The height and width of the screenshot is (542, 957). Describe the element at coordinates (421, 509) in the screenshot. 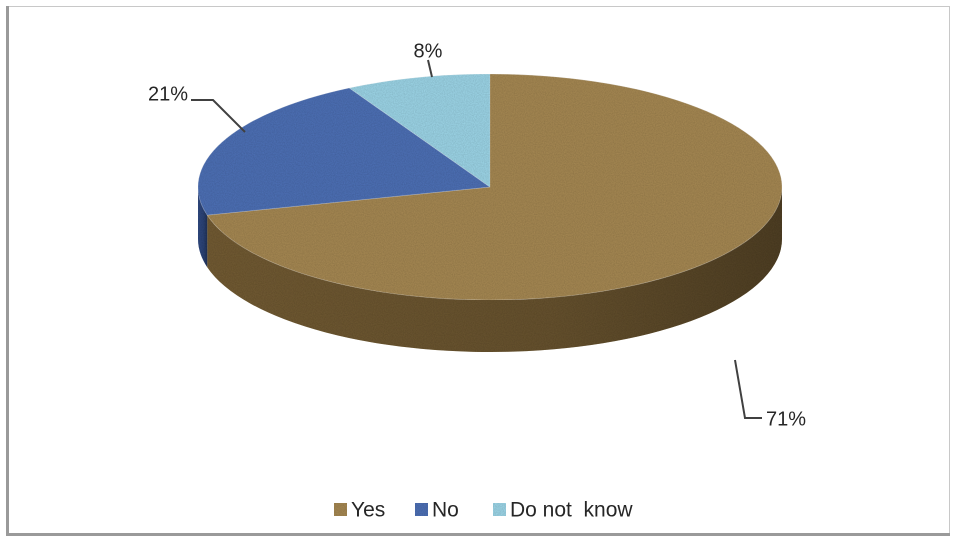

I see `legend-swatch-no` at that location.